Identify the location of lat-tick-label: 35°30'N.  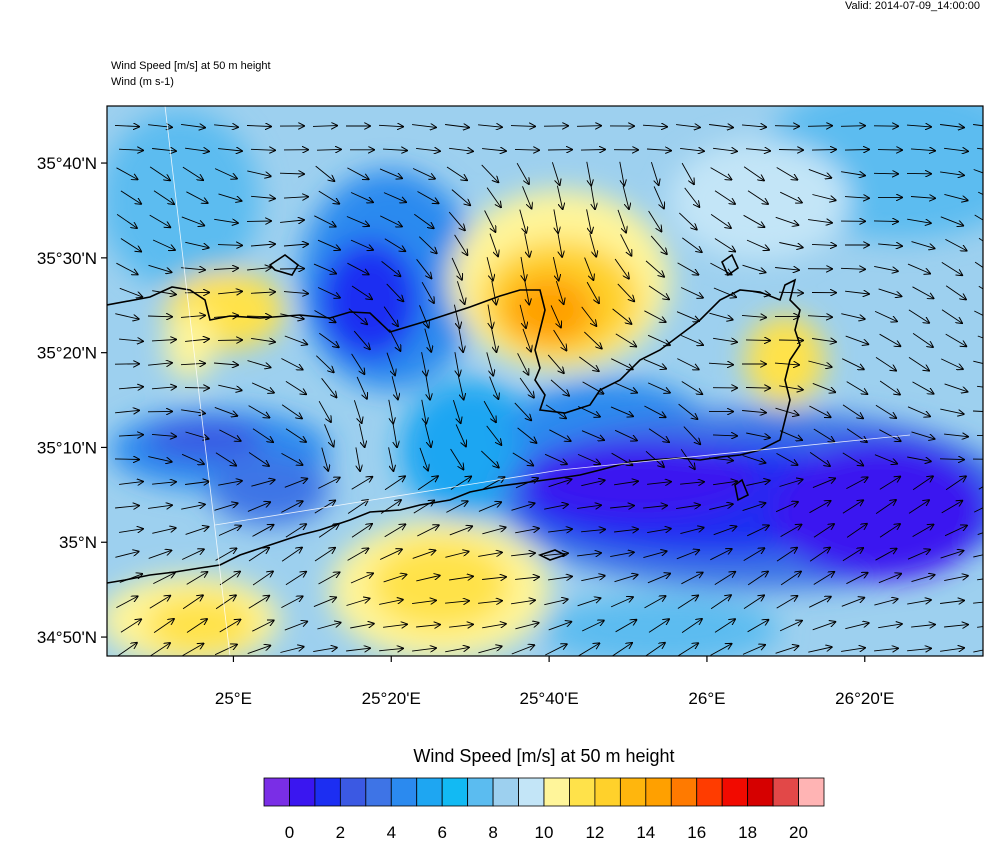
(67, 258).